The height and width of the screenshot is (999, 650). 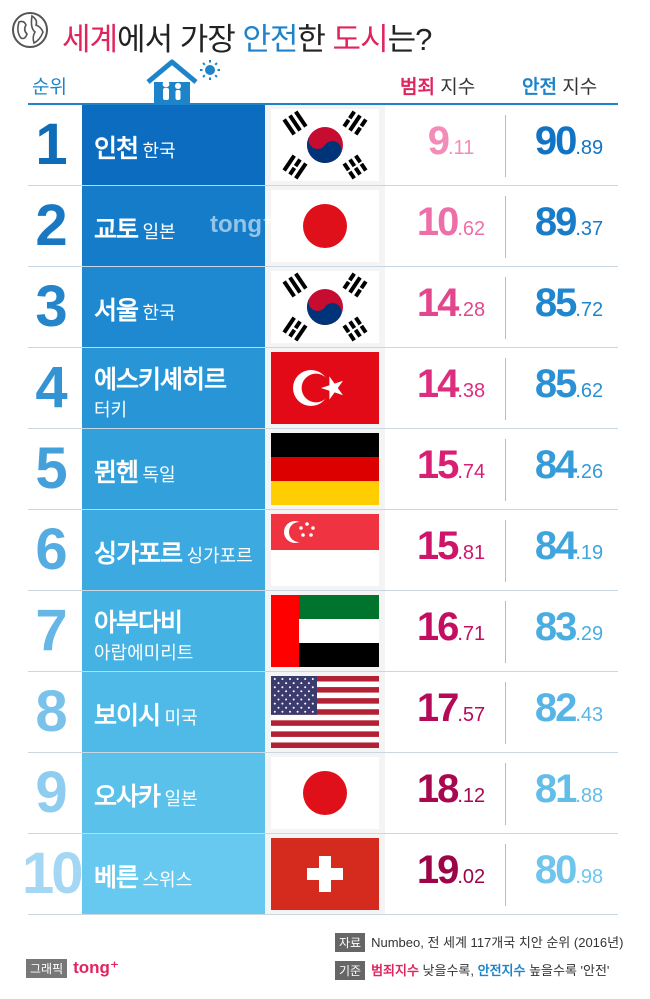 I want to click on crime-index-value: 18.12, so click(x=451, y=789).